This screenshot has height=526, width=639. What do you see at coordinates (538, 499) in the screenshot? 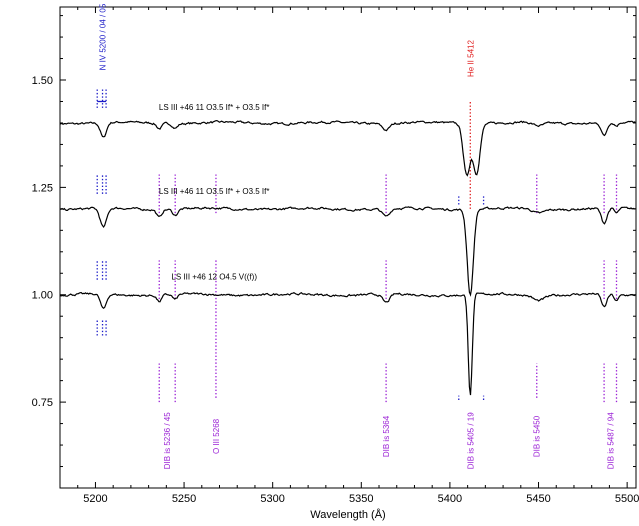
I see `x-tick-label: 5450` at bounding box center [538, 499].